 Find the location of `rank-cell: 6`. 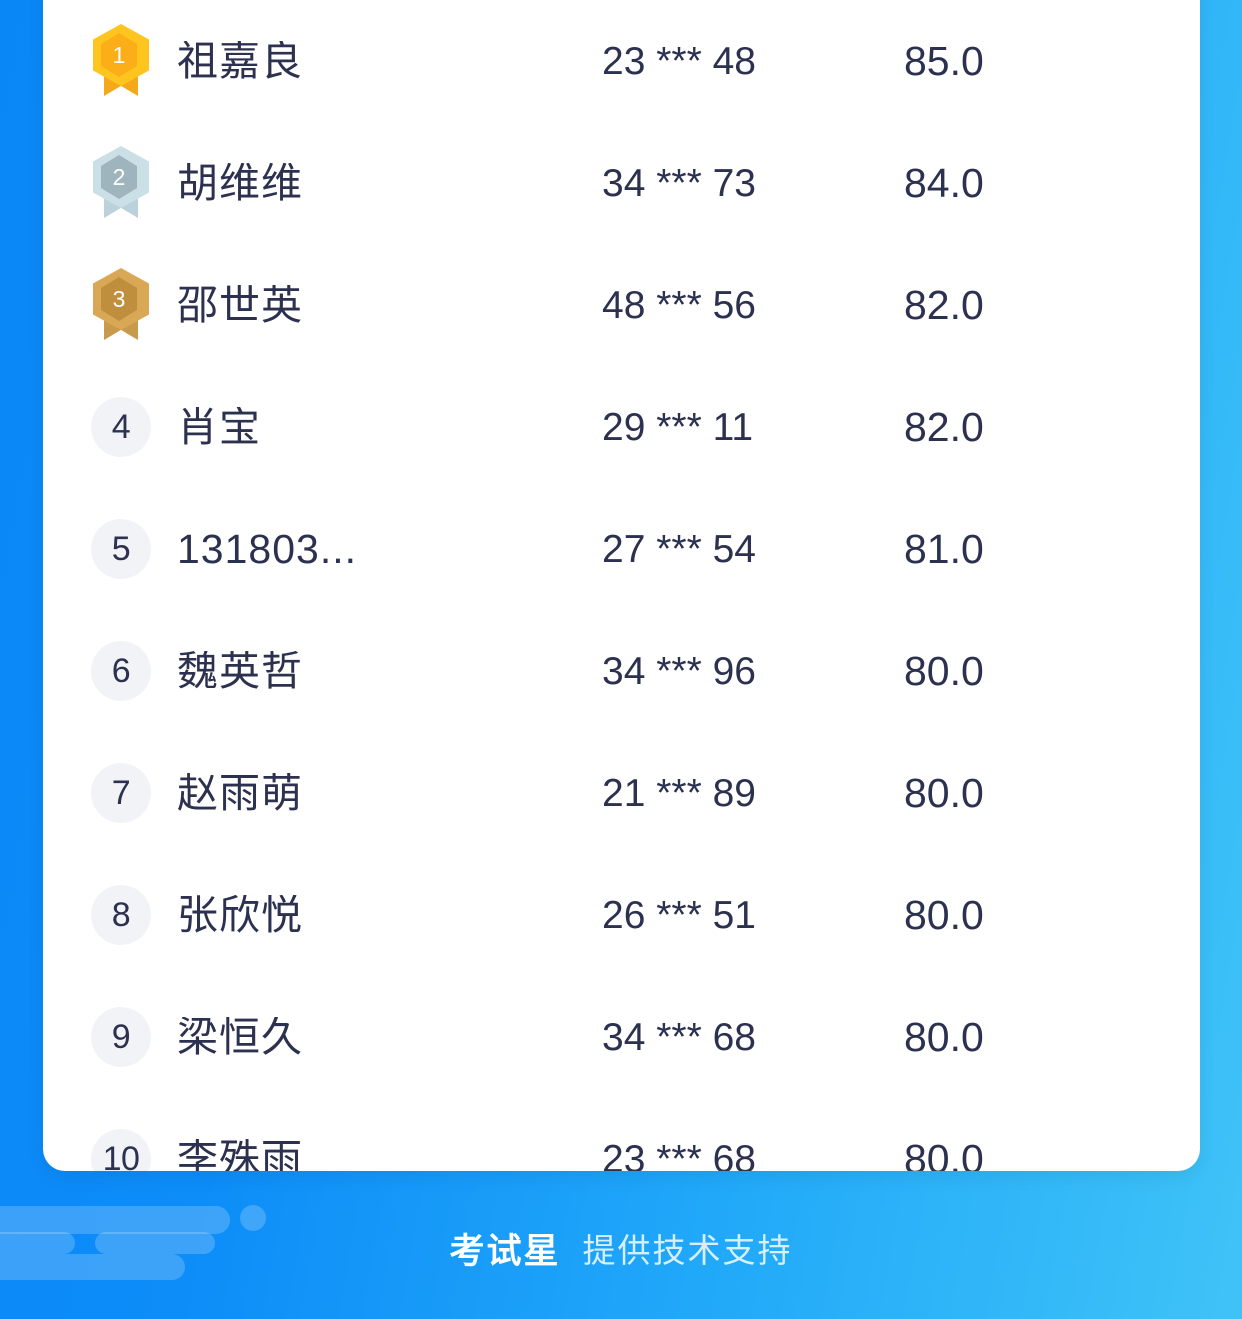

rank-cell: 6 is located at coordinates (121, 671).